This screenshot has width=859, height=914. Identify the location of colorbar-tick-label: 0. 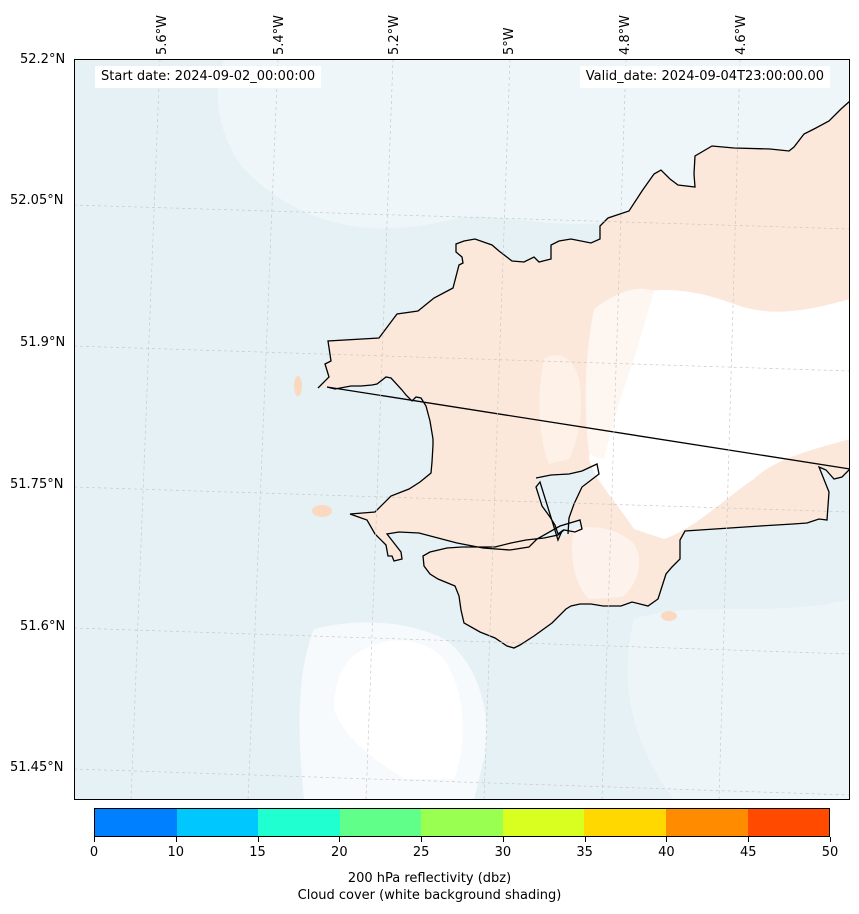
(94, 852).